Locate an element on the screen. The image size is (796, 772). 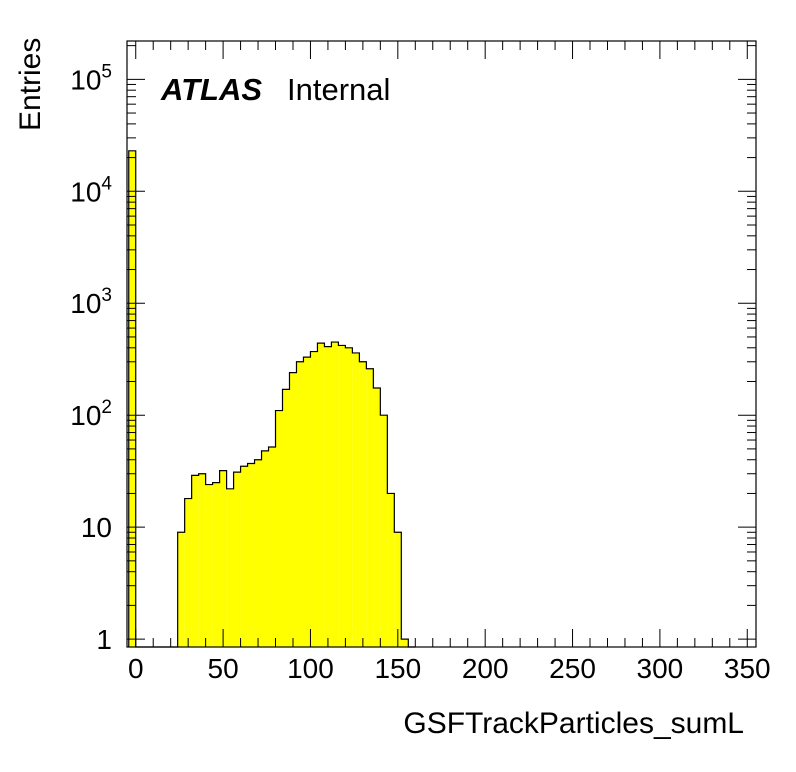
atlas-label: ATLAS is located at coordinates (211, 89).